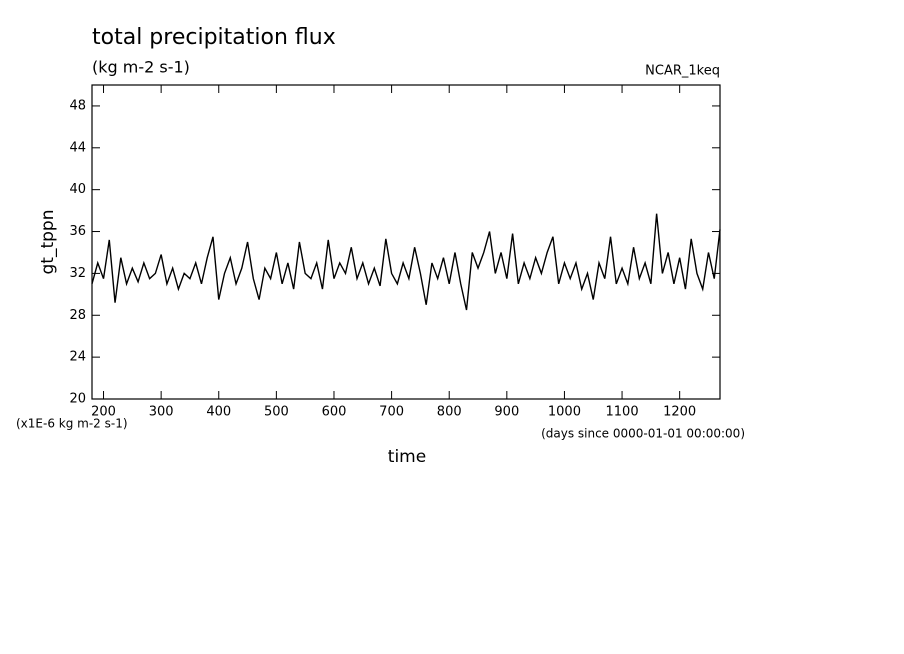 The height and width of the screenshot is (654, 904). Describe the element at coordinates (214, 37) in the screenshot. I see `chart-title: total precipitation flux` at that location.